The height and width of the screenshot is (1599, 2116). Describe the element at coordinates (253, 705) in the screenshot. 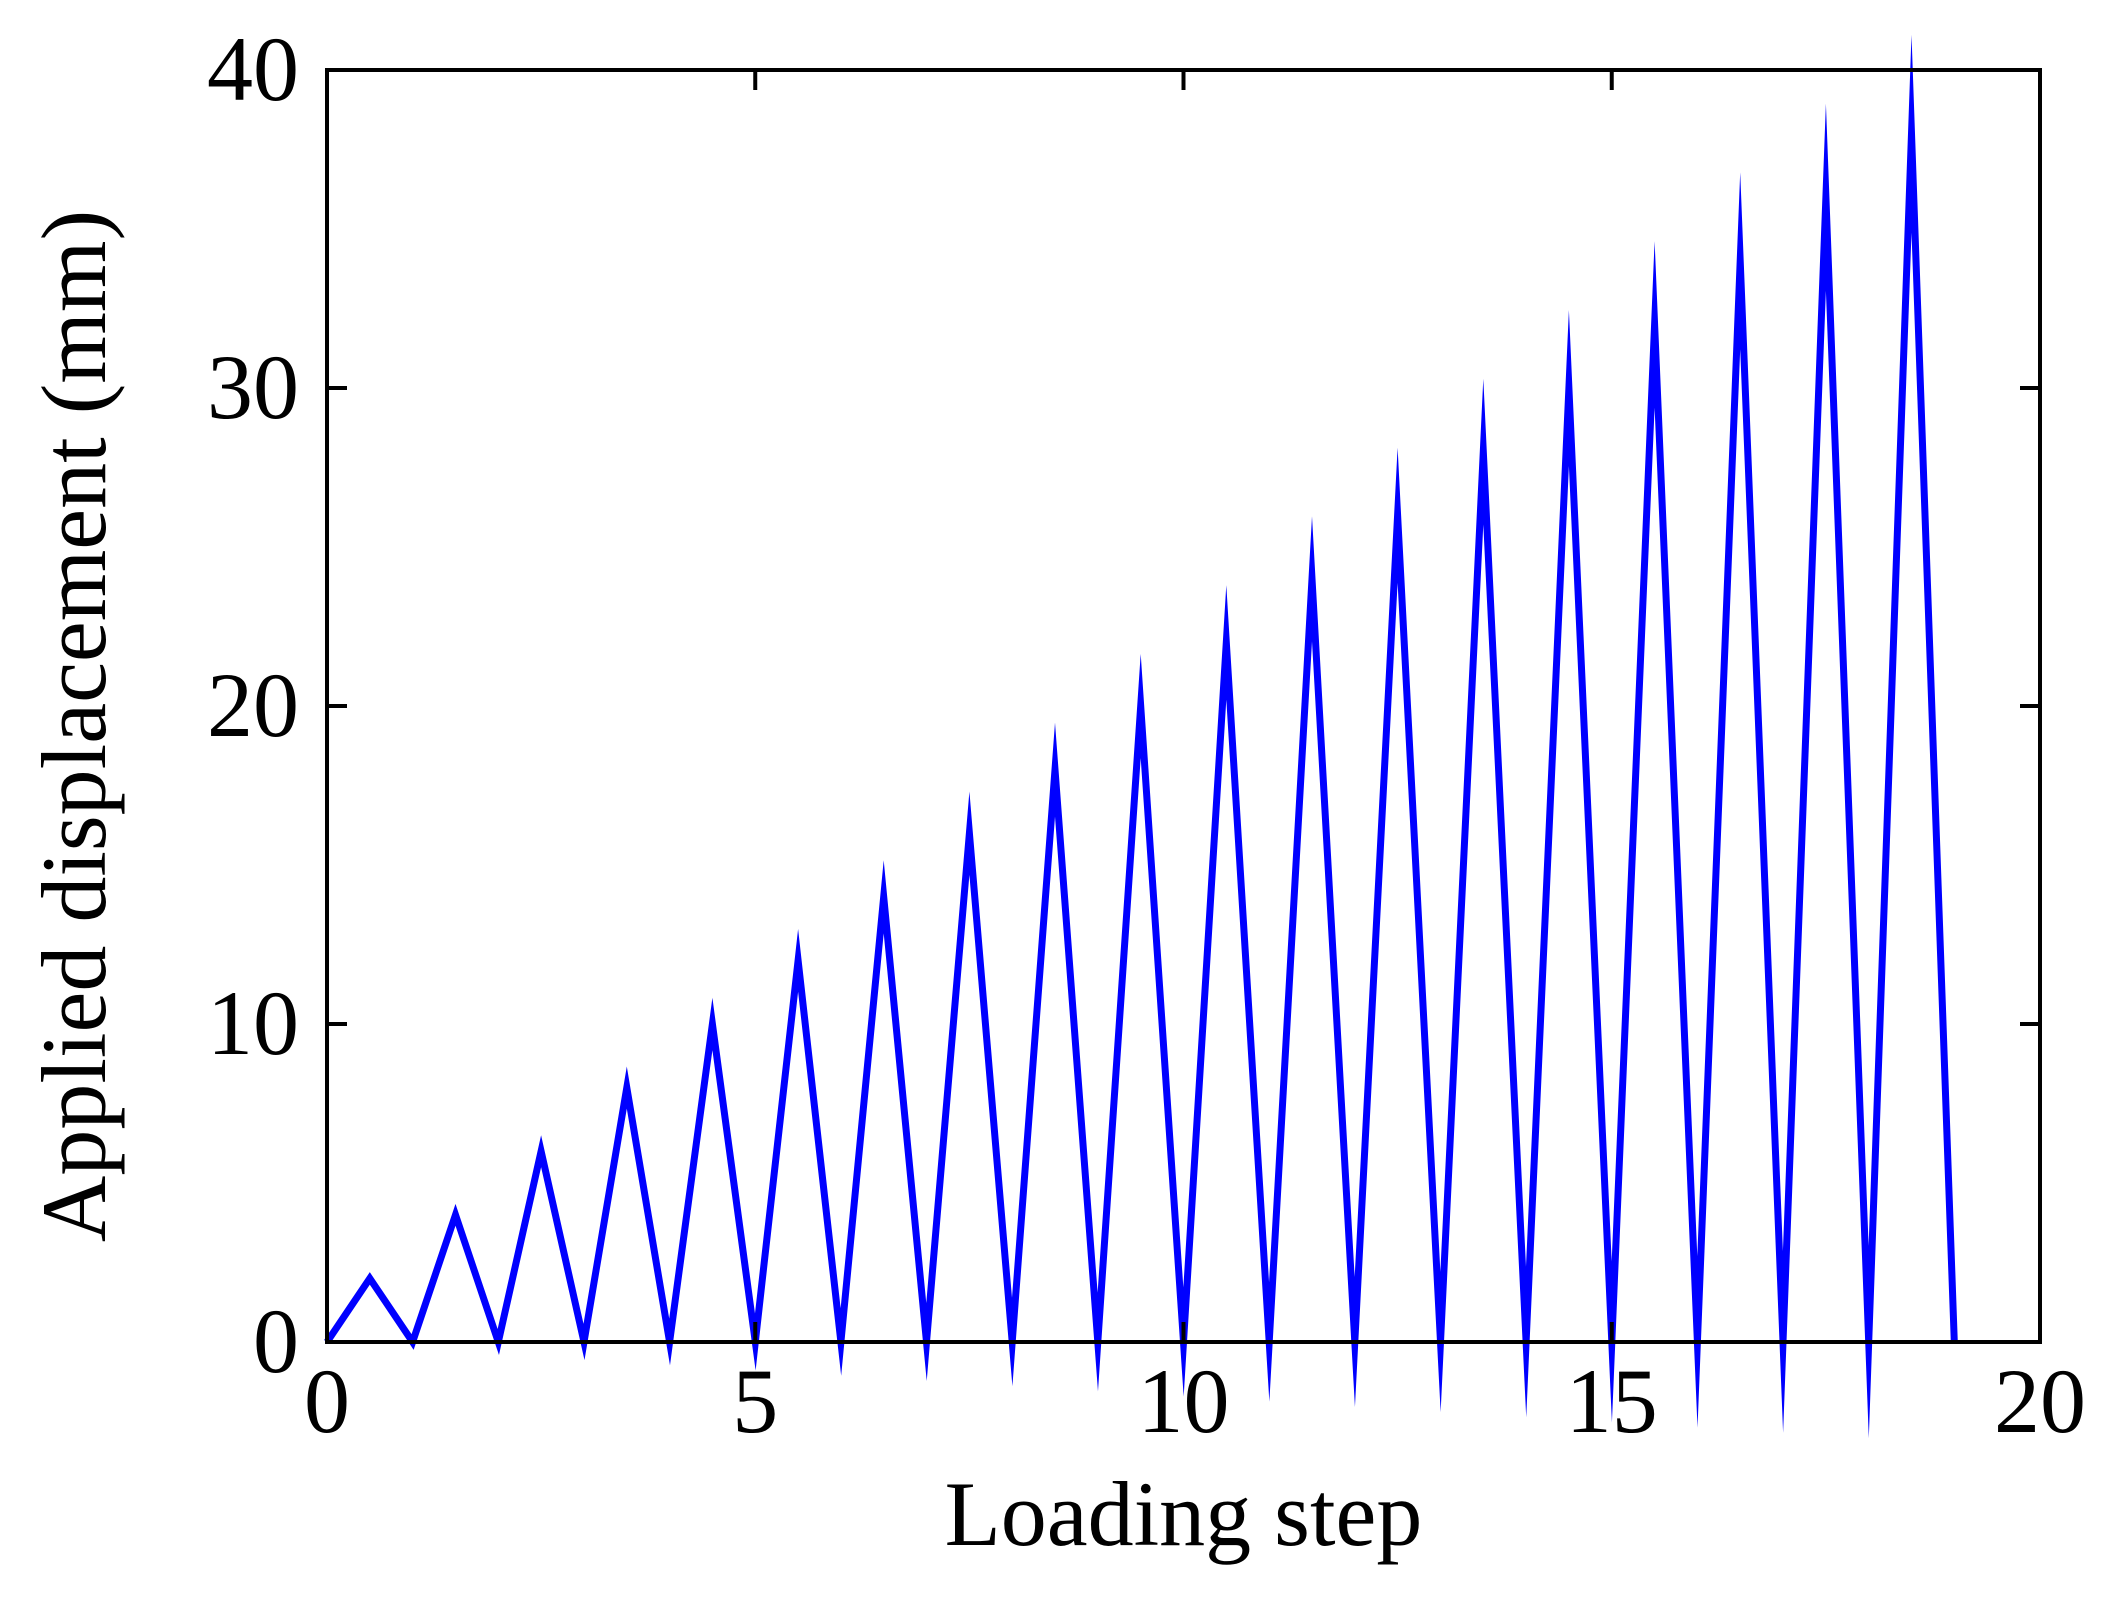

I see `y-tick-label: 20` at that location.